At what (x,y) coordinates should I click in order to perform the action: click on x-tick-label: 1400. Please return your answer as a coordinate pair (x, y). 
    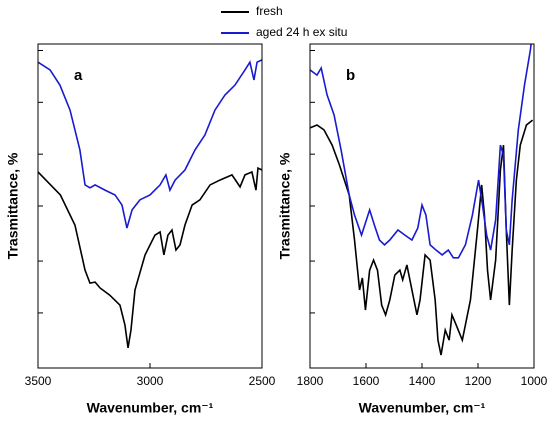
    Looking at the image, I should click on (422, 381).